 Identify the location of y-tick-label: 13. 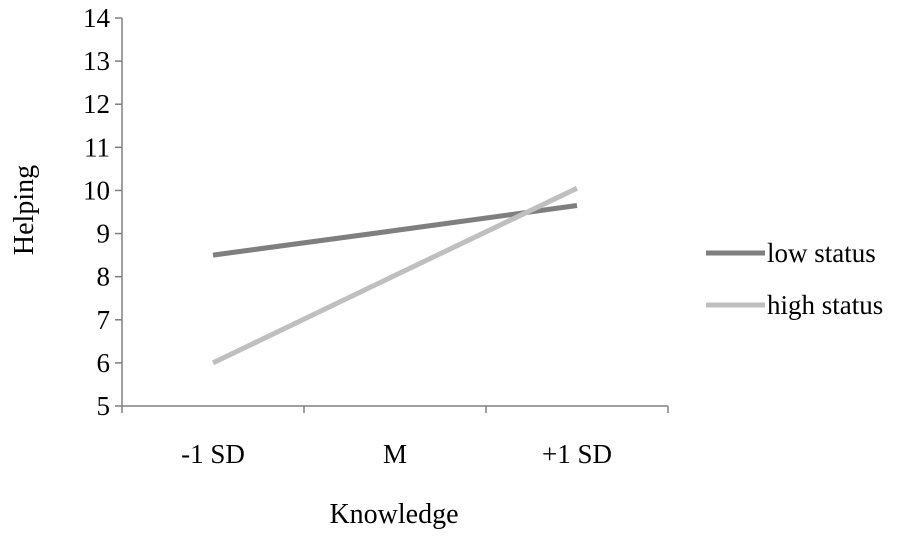
(96, 61).